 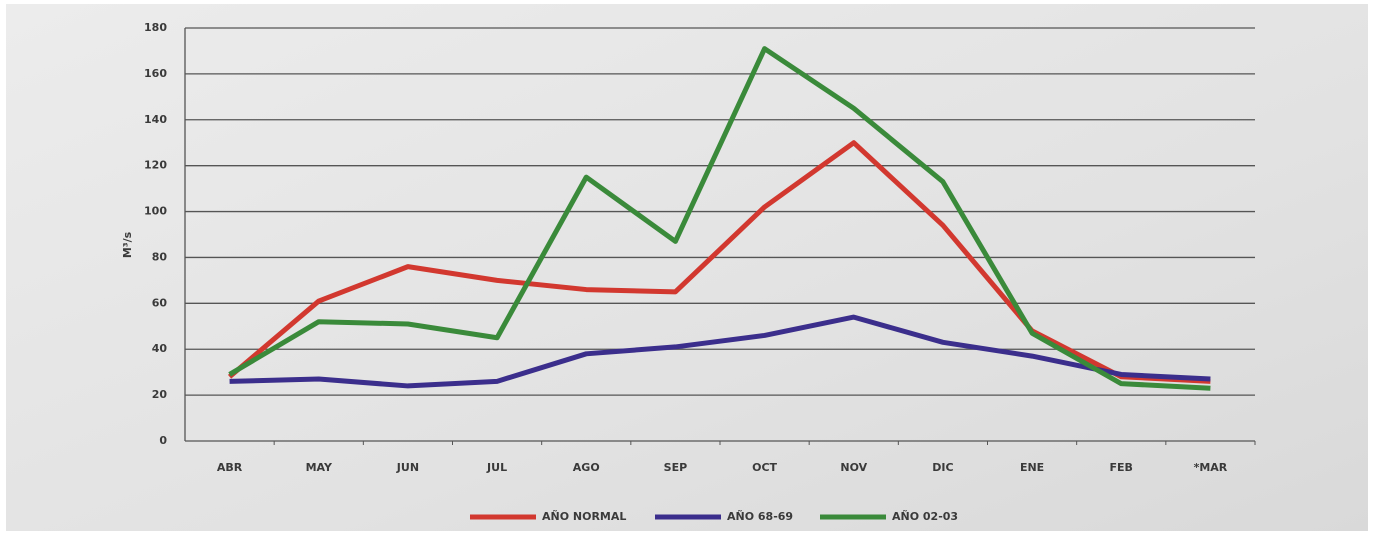 I want to click on x-tick-label: AGO, so click(x=586, y=467).